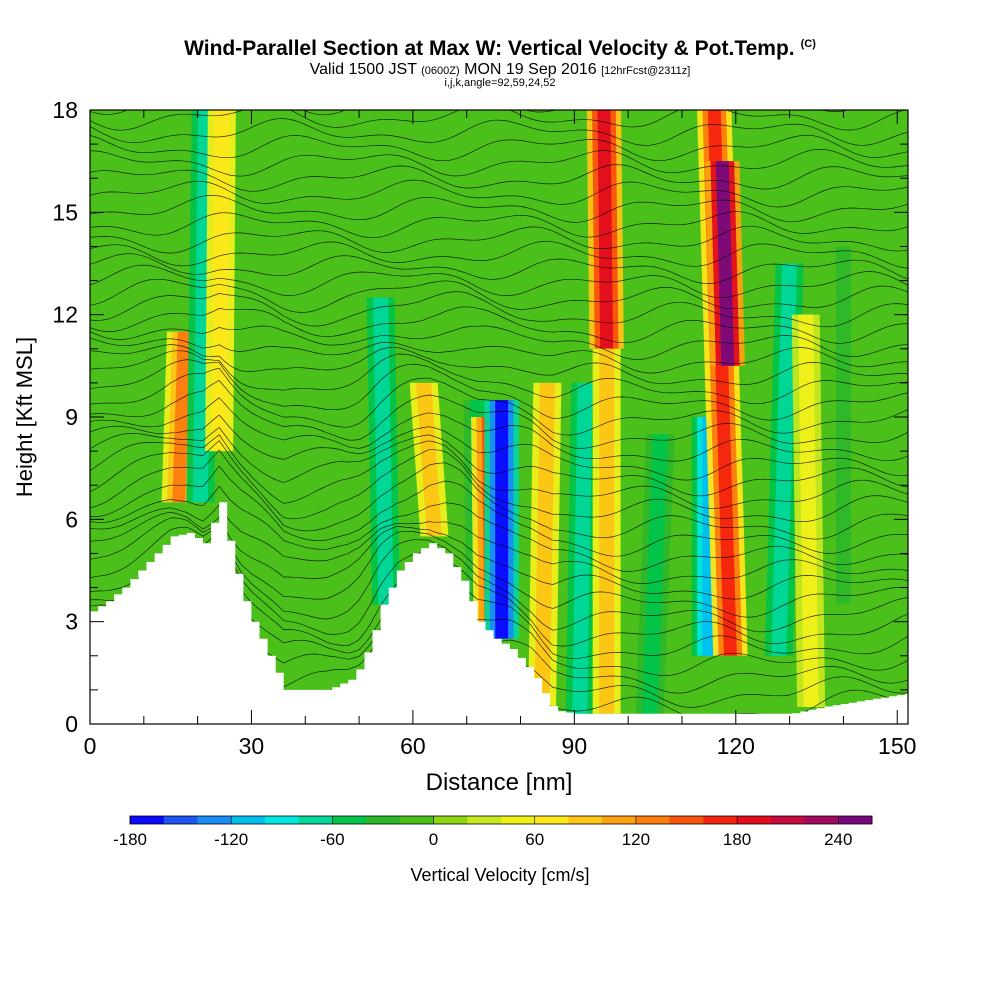 This screenshot has width=1000, height=1000. Describe the element at coordinates (737, 839) in the screenshot. I see `colorbar-tick-label: 180` at that location.